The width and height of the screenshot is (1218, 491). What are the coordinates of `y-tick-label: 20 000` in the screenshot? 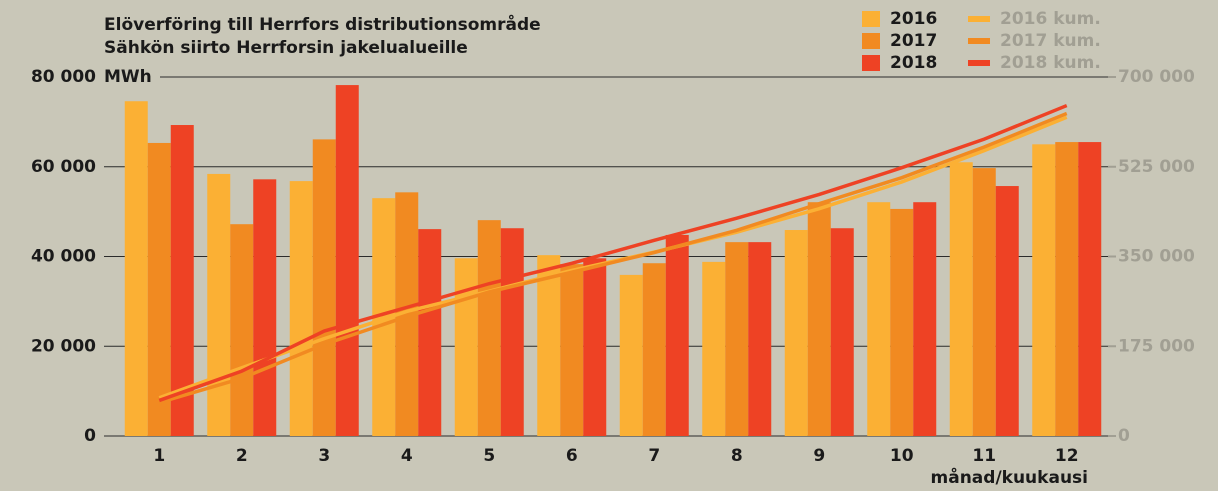 It's located at (63, 346).